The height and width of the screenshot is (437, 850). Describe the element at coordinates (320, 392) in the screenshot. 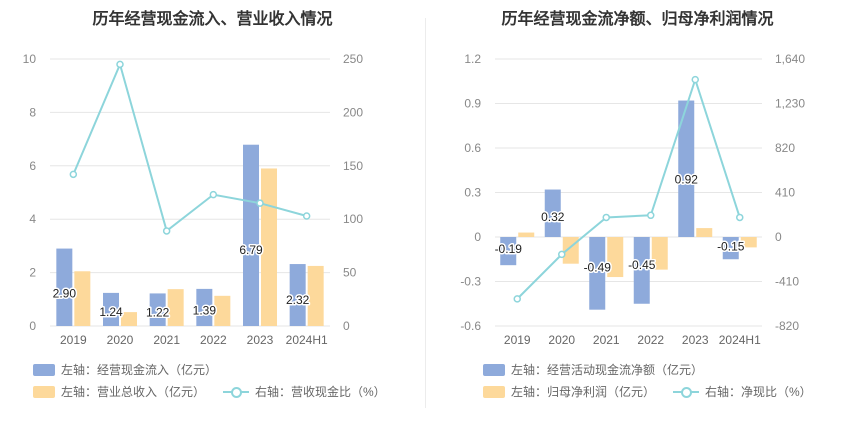

I see `legend-label: 右轴：营收现金比（%）` at that location.